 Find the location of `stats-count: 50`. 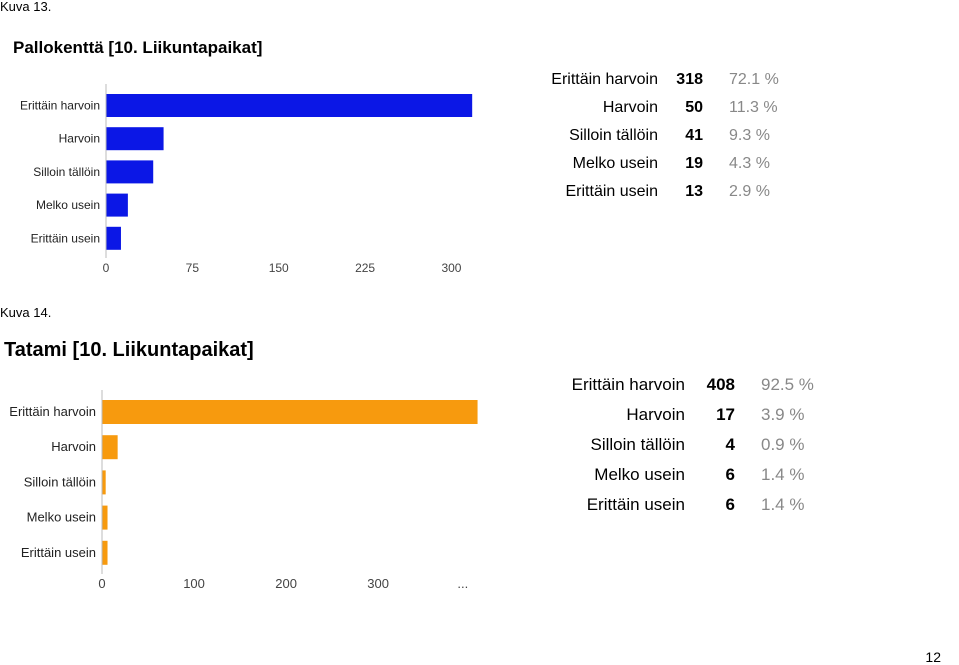

stats-count: 50 is located at coordinates (694, 107).